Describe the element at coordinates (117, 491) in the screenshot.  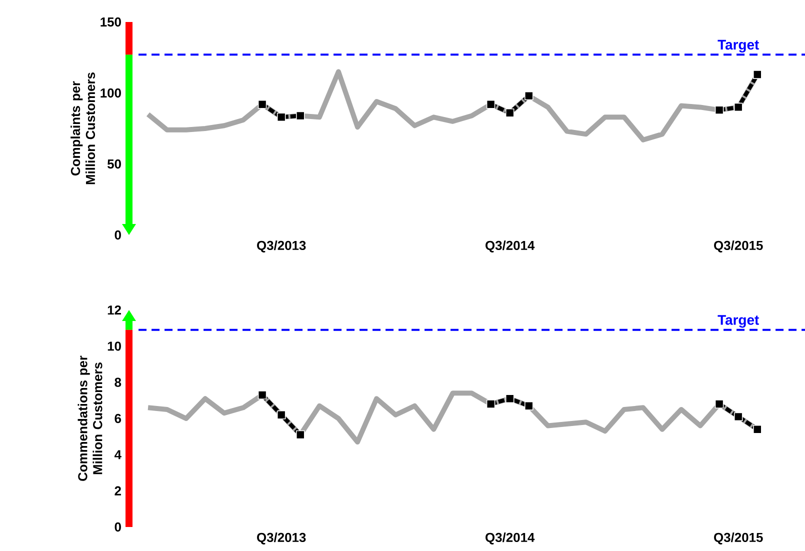
I see `y-tick-label: 2` at that location.